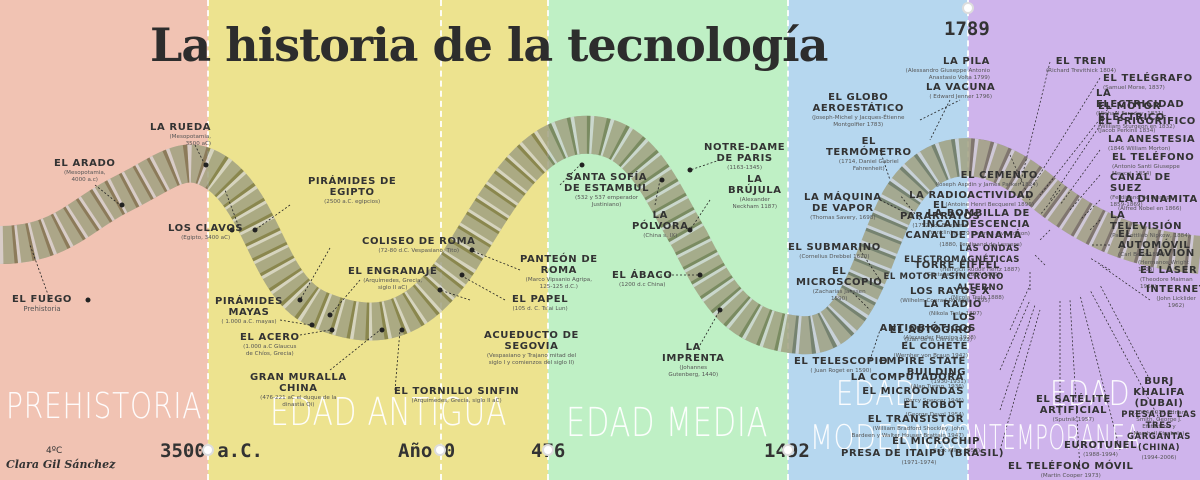 The image size is (1200, 480). I want to click on event-computadora: LA COMPUTADORA (Alan Turing, 1936), so click(907, 381).